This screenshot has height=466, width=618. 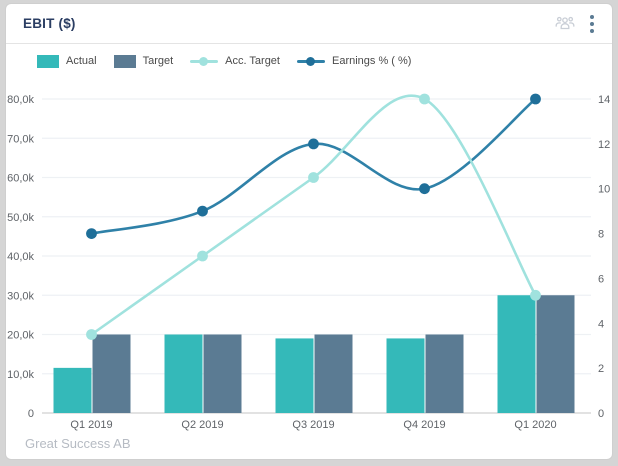 What do you see at coordinates (371, 61) in the screenshot?
I see `legend-label: Earnings % ( %)` at bounding box center [371, 61].